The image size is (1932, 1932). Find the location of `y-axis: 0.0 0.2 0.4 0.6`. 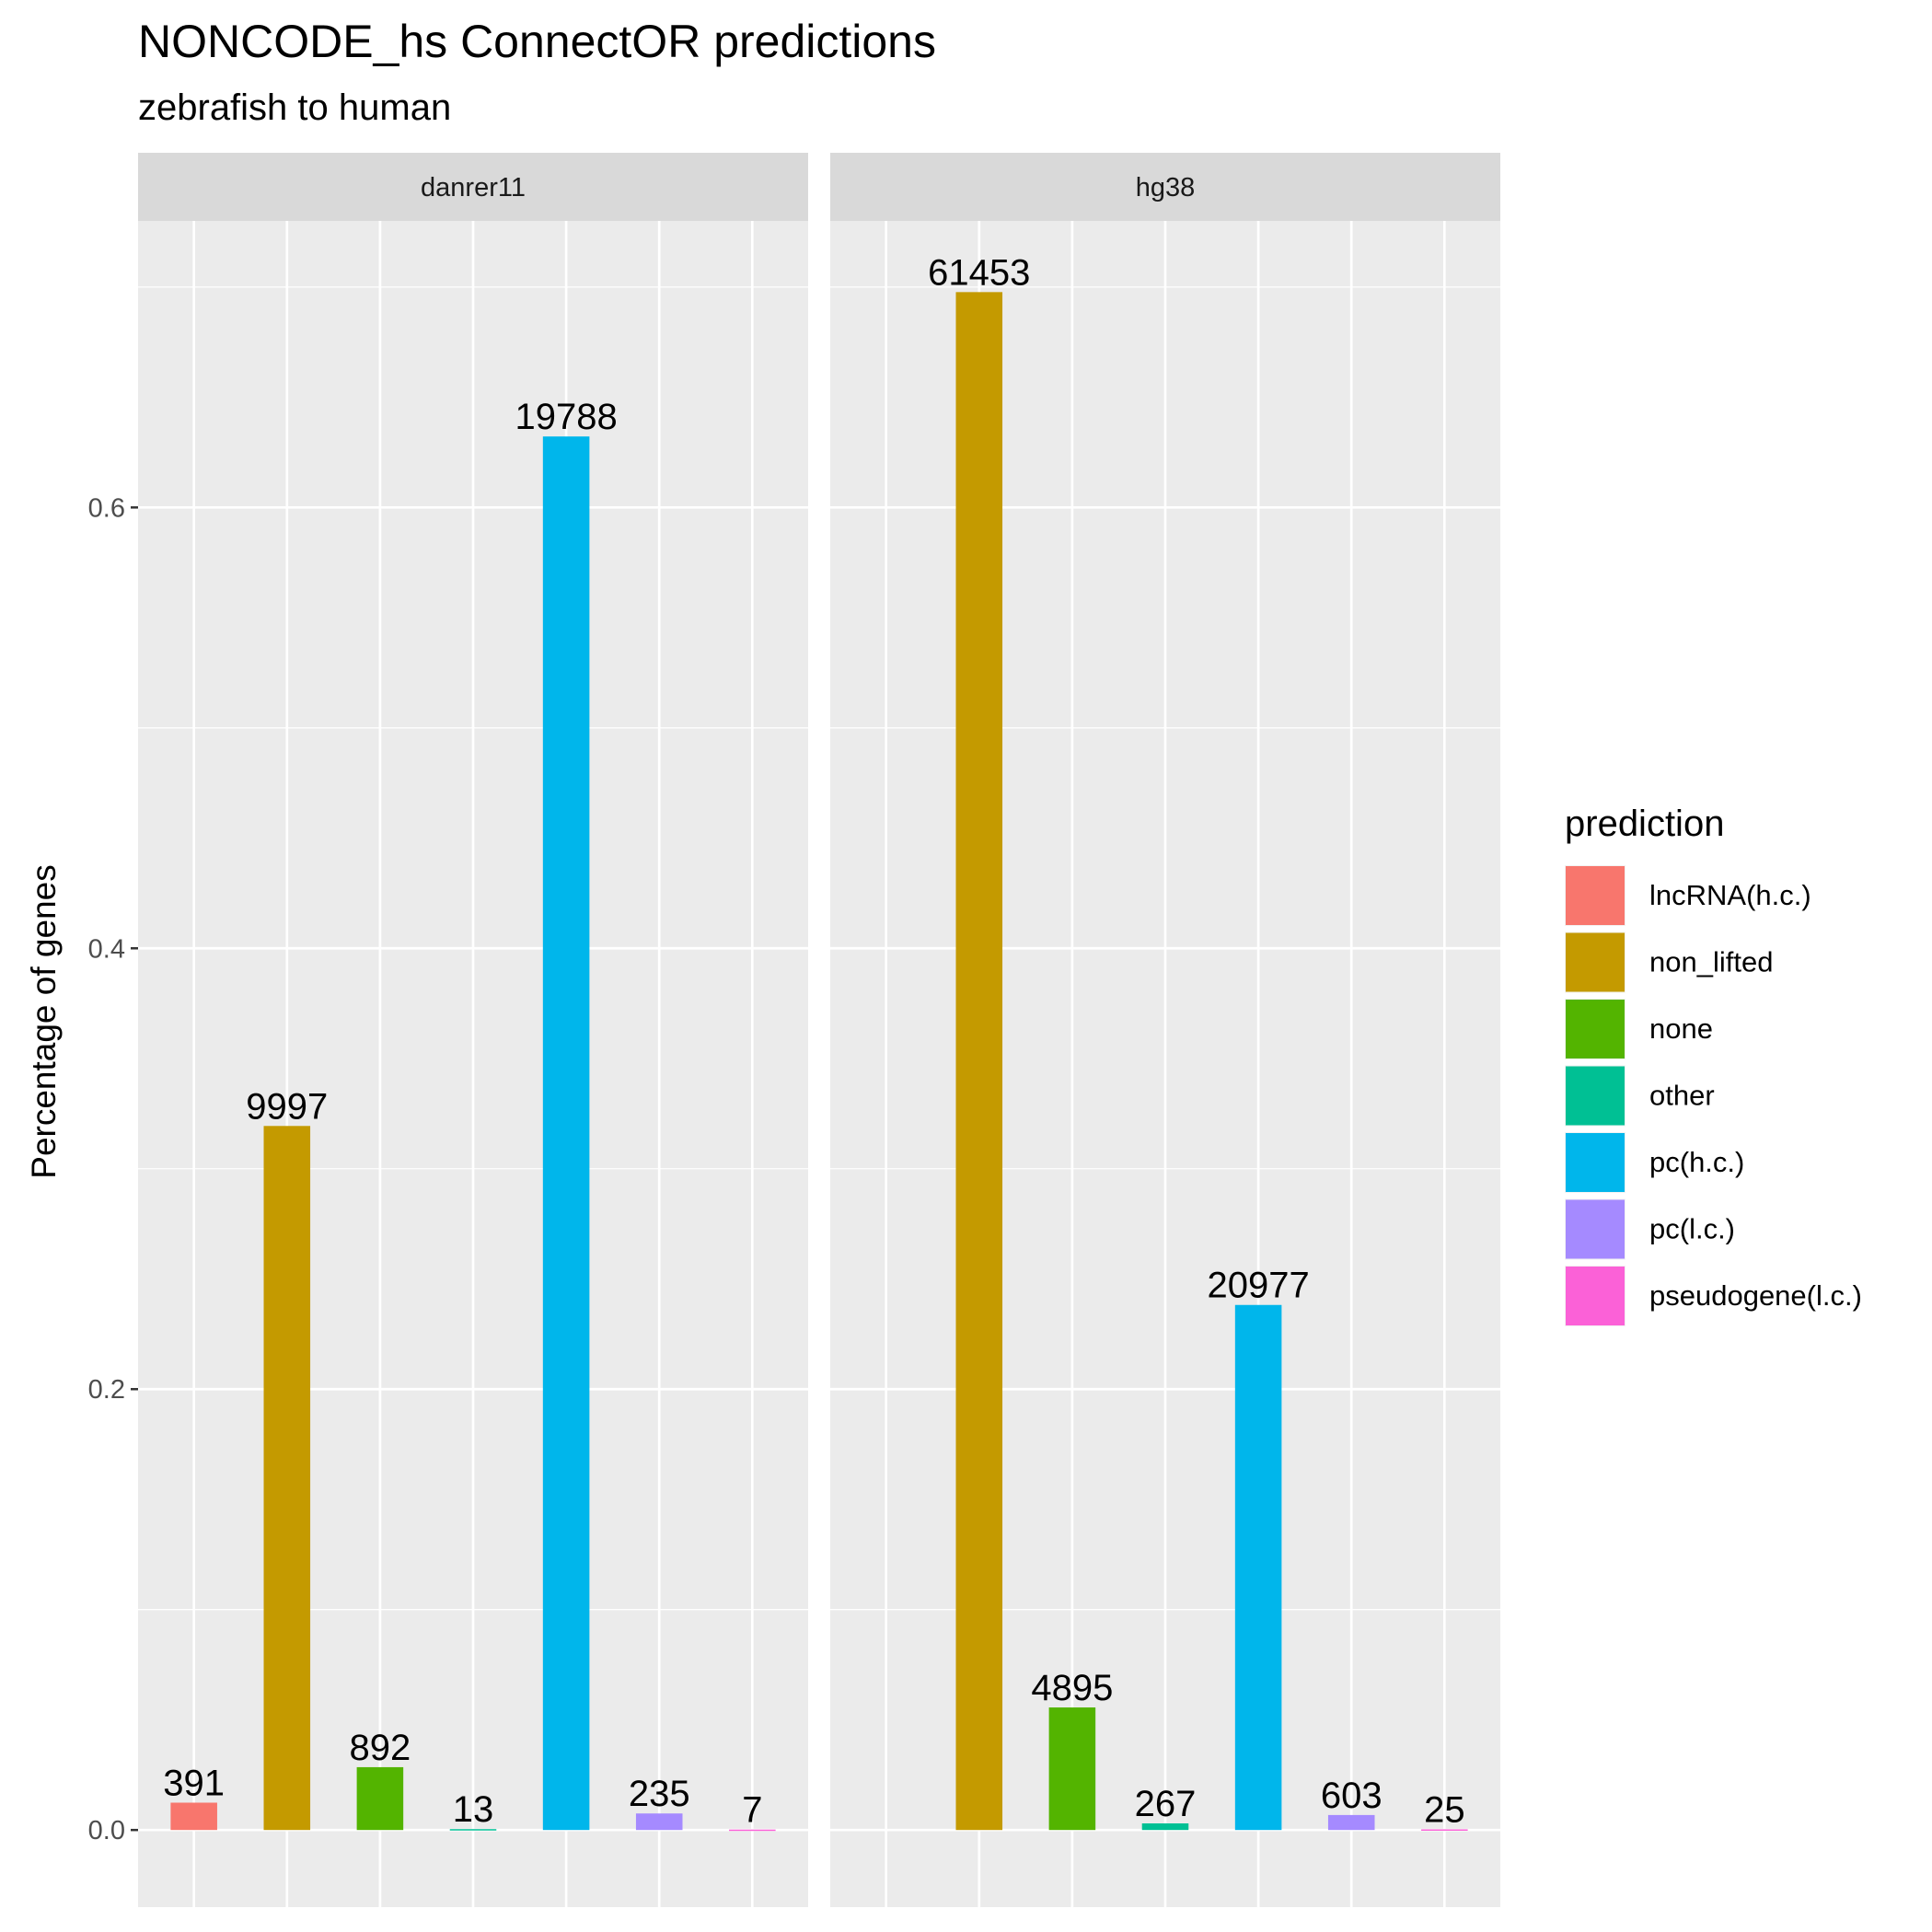

y-axis: 0.0 0.2 0.4 0.6 is located at coordinates (113, 1169).